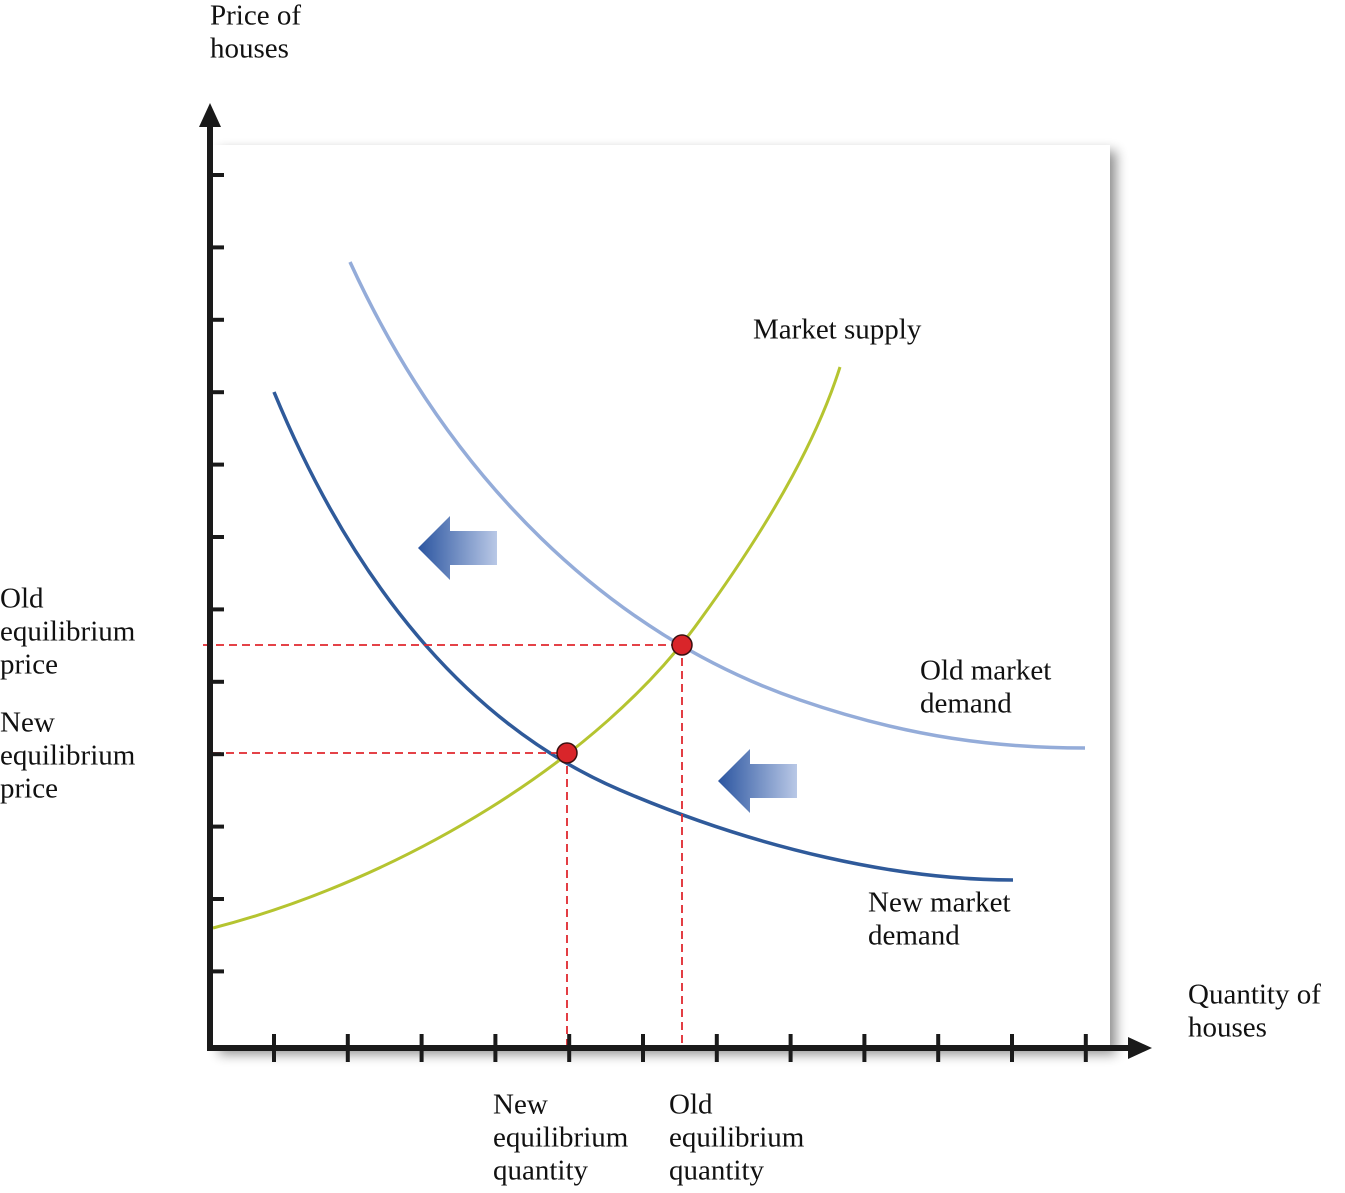  I want to click on quantity-label: Old, so click(691, 1105).